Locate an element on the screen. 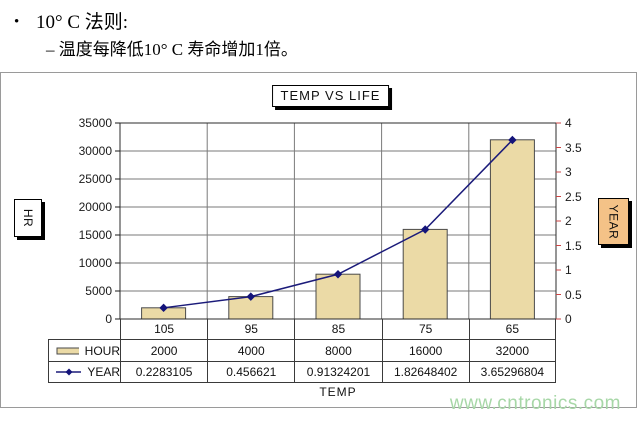 This screenshot has width=640, height=422. table-corner-cell is located at coordinates (84, 329).